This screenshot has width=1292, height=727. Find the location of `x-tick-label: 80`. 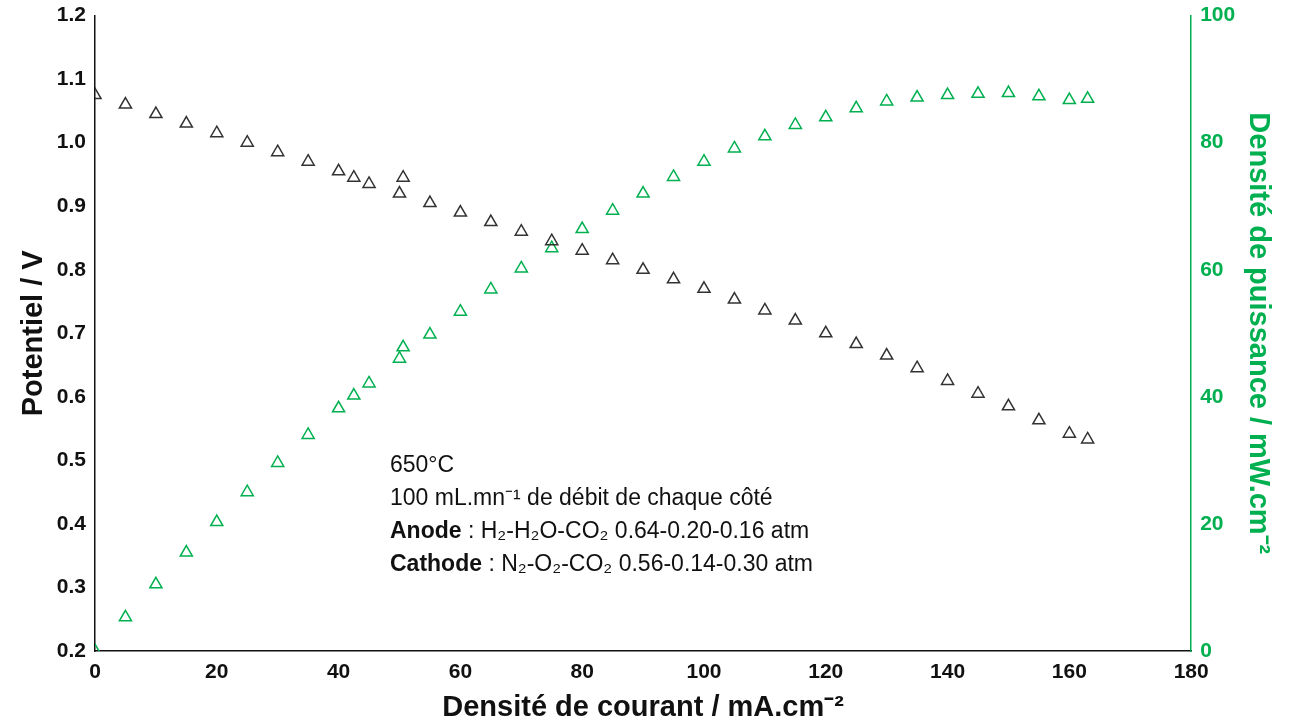

x-tick-label: 80 is located at coordinates (582, 671).